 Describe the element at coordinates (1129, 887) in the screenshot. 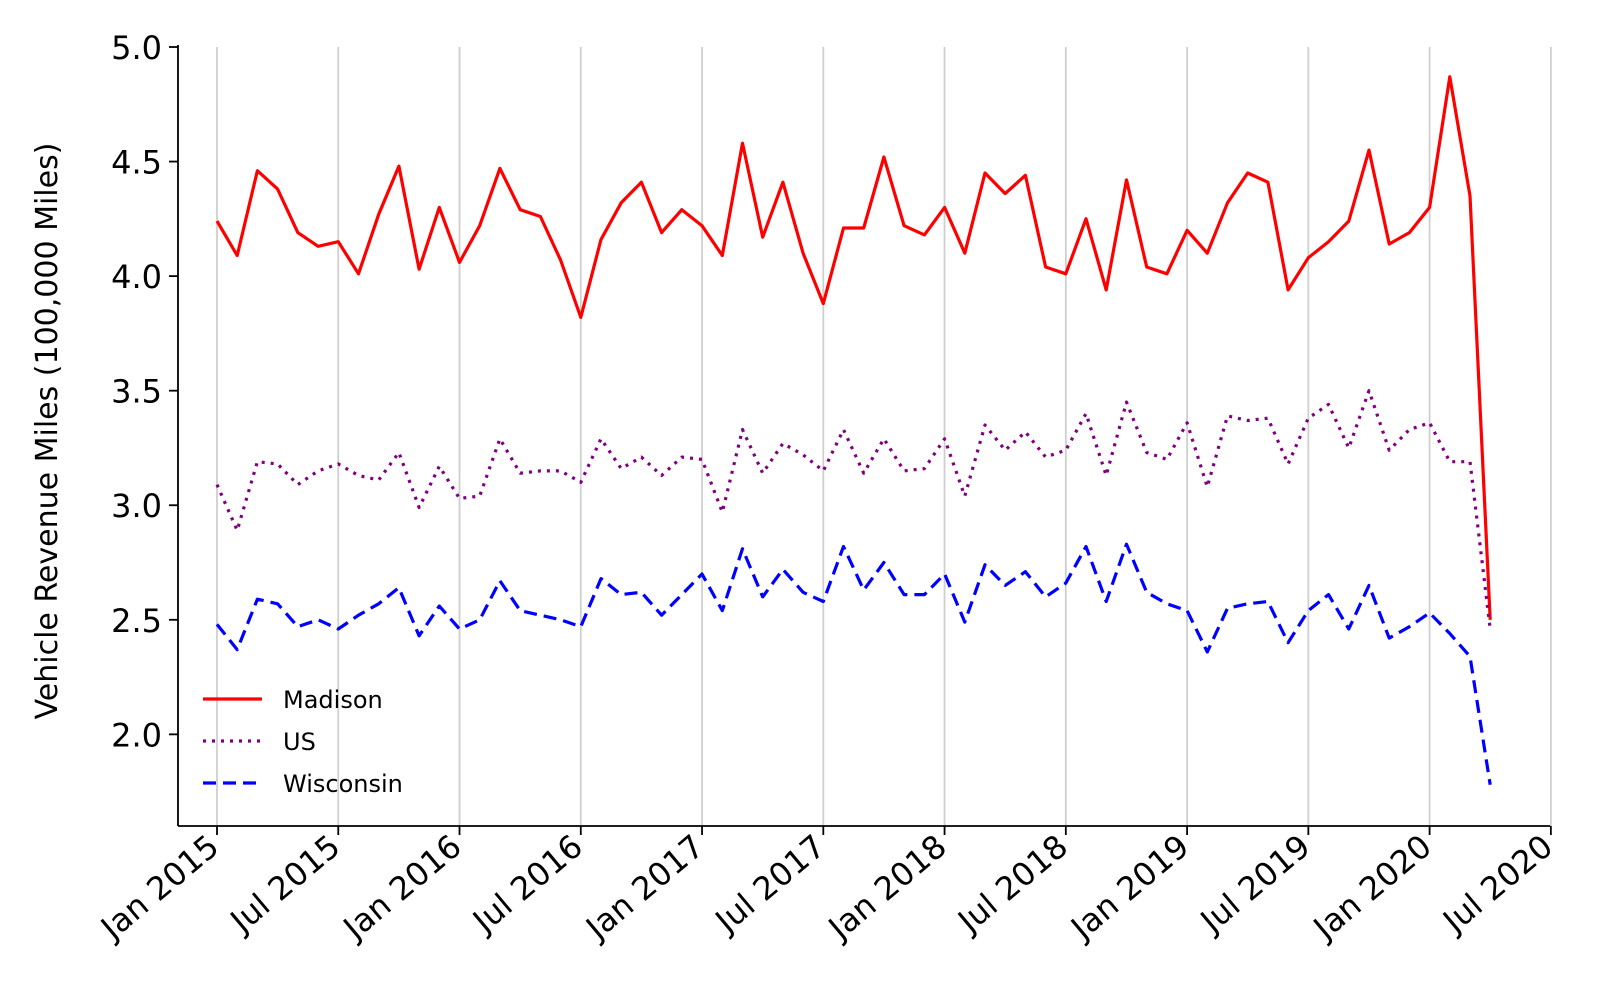

I see `x-tick-label: Jan 2019` at that location.